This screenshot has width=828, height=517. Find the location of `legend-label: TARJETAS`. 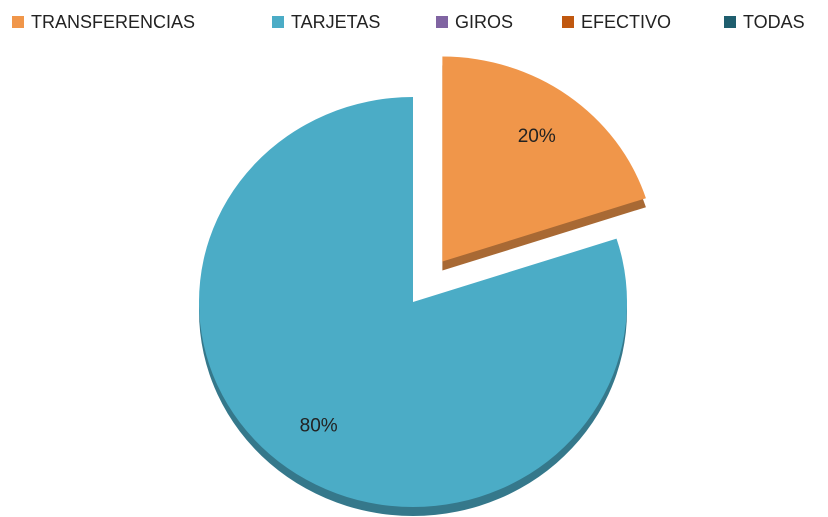

legend-label: TARJETAS is located at coordinates (335, 22).